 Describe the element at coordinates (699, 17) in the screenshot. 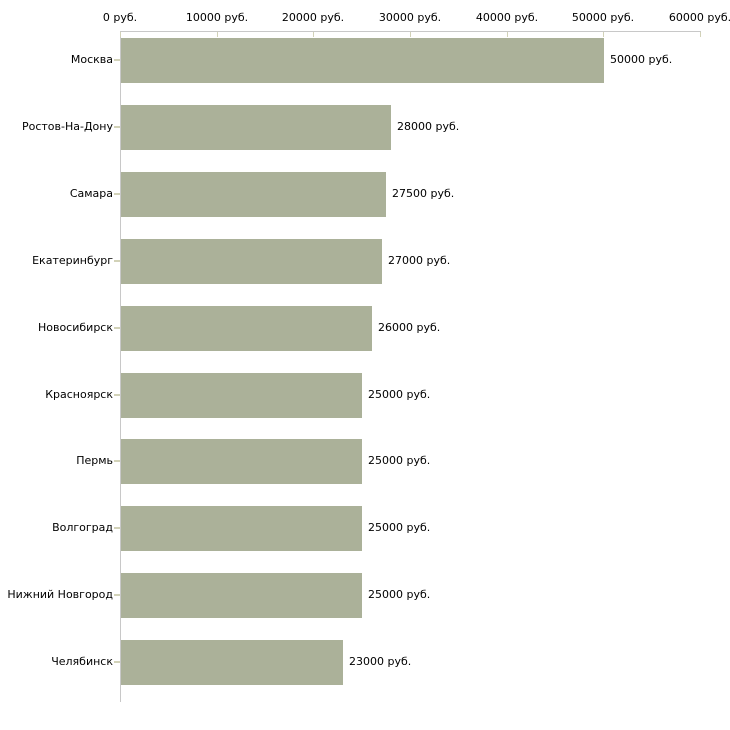

I see `x-axis-tick-label: 60000 руб.` at that location.